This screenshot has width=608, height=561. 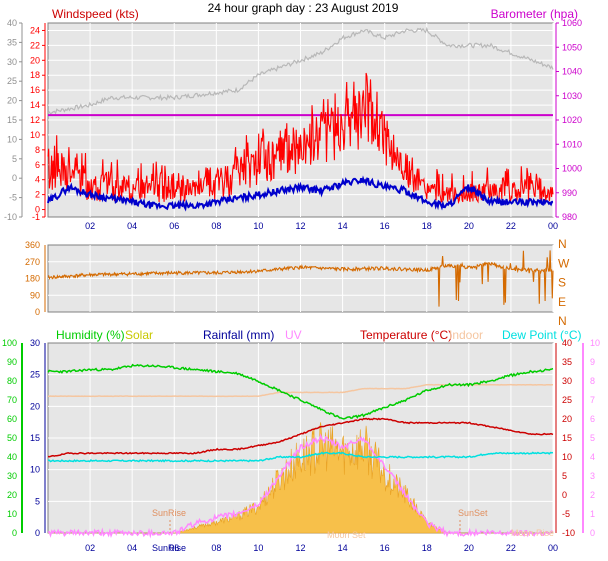 What do you see at coordinates (346, 535) in the screenshot?
I see `annotation-label: Moon Set` at bounding box center [346, 535].